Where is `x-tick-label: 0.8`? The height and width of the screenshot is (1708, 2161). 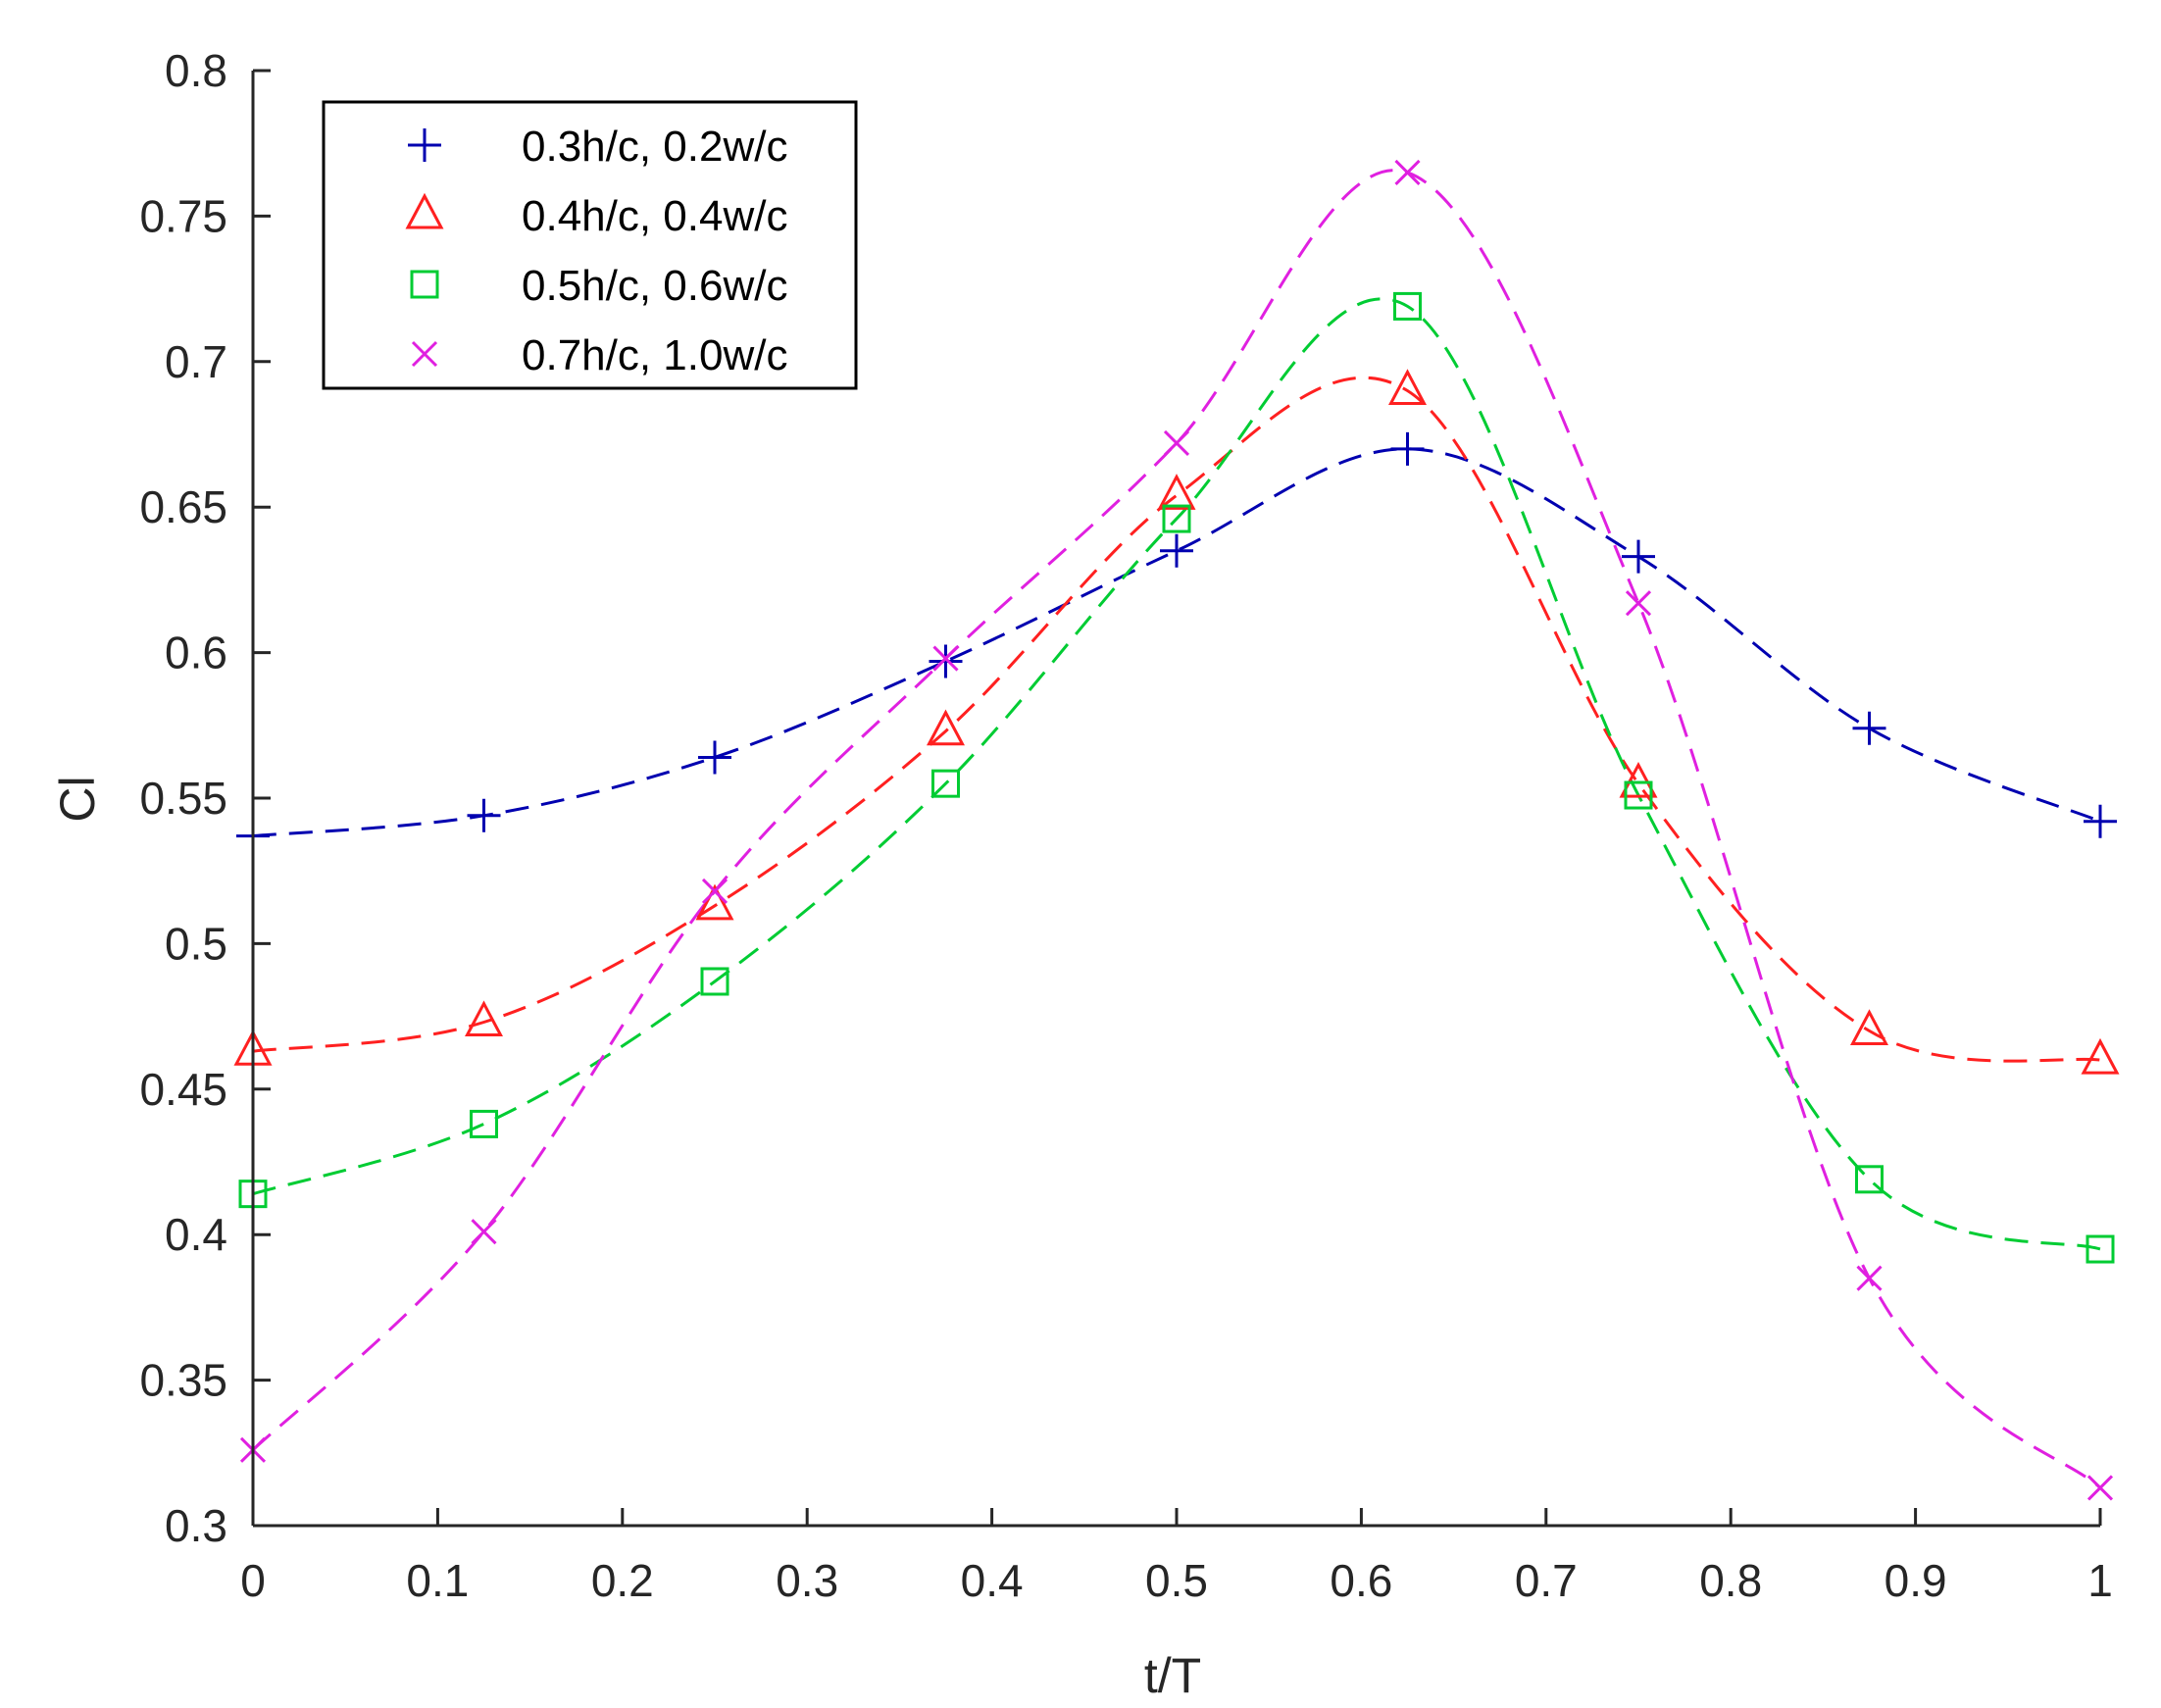
x-tick-label: 0.8 is located at coordinates (1730, 1580).